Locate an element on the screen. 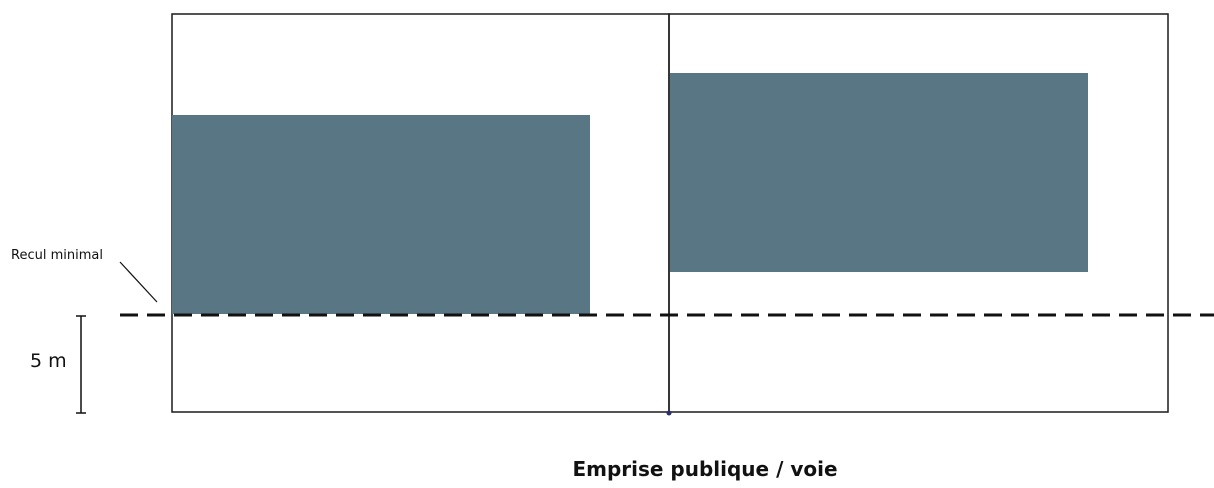 The width and height of the screenshot is (1214, 488). building-left is located at coordinates (381, 214).